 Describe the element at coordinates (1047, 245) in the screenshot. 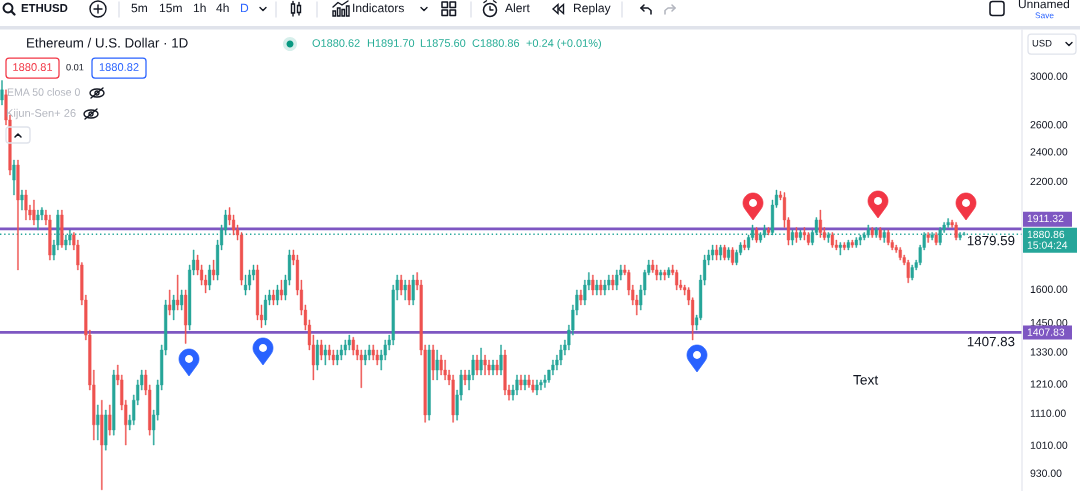

I see `text: 15:04:24` at that location.